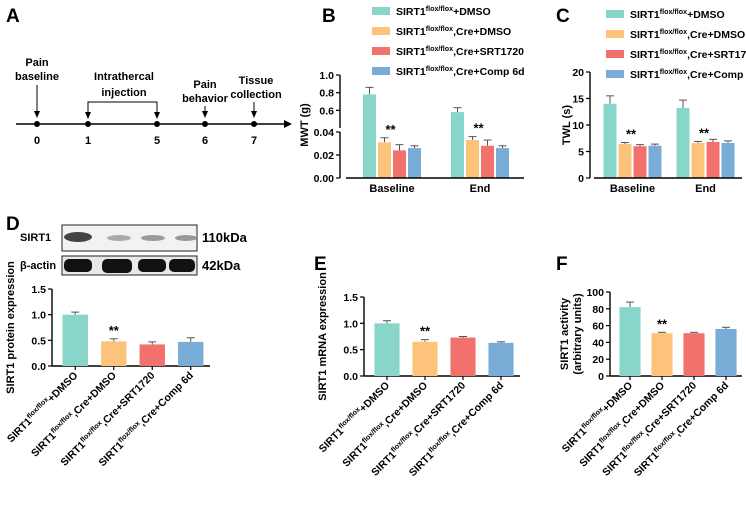 This screenshot has width=746, height=510. Describe the element at coordinates (565, 333) in the screenshot. I see `f-ylabel-1: SIRT1 activity` at that location.